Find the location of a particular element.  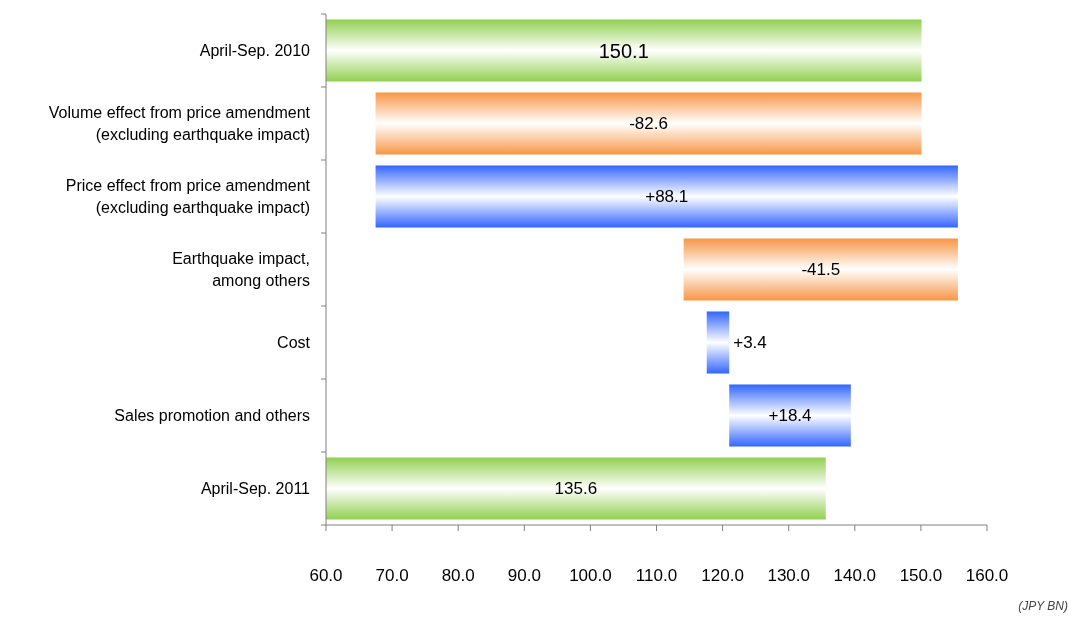

y-tick-label: April-Sep. 2011 is located at coordinates (255, 489).